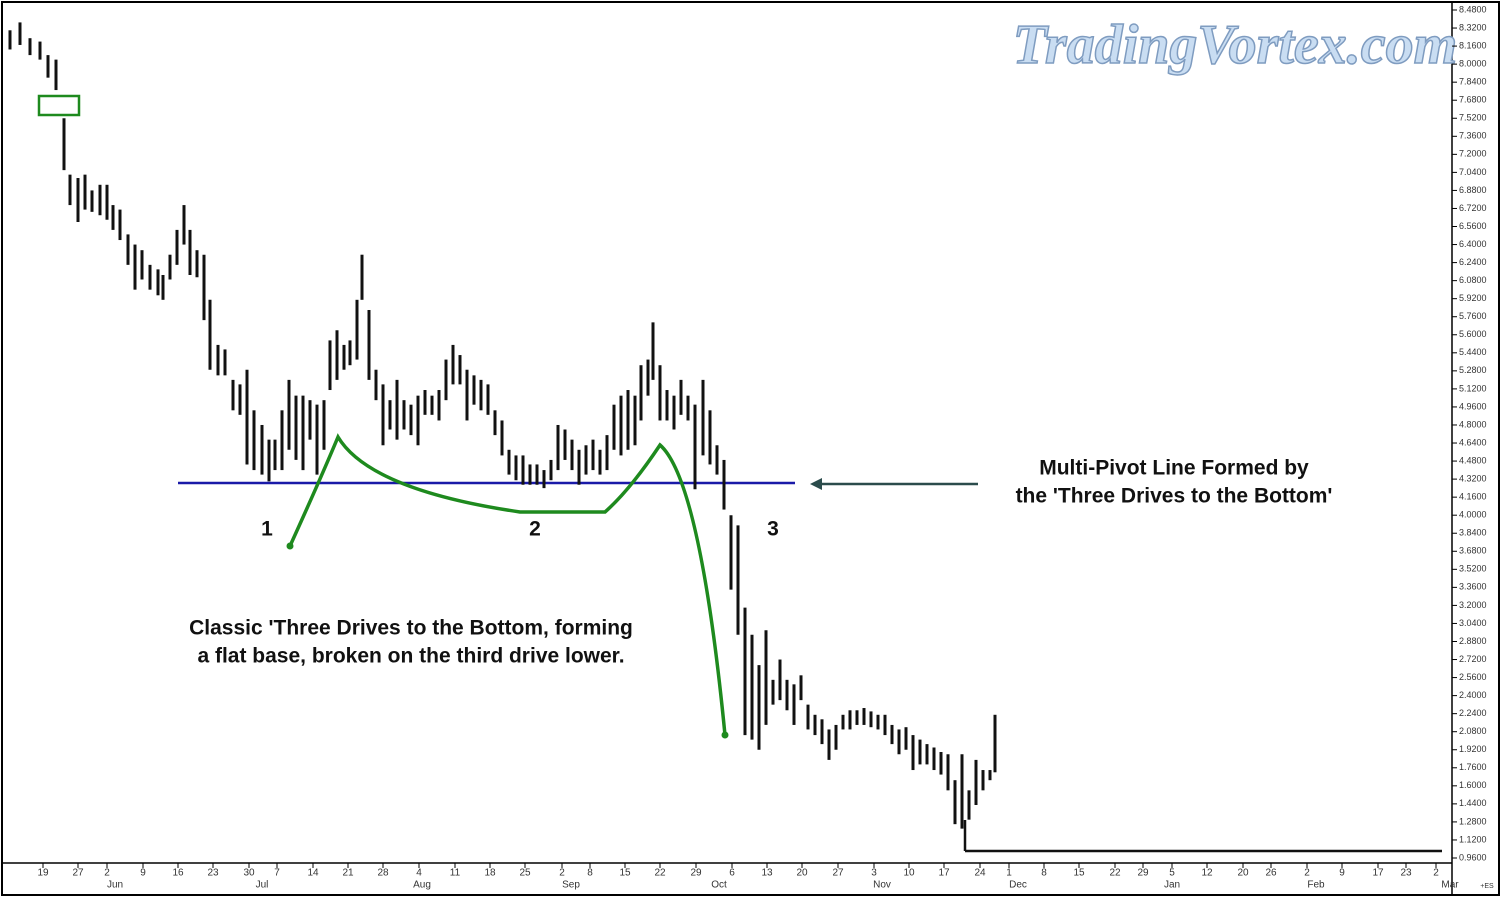 The image size is (1502, 897). What do you see at coordinates (1473, 803) in the screenshot?
I see `y-tick-label: 1.4400` at bounding box center [1473, 803].